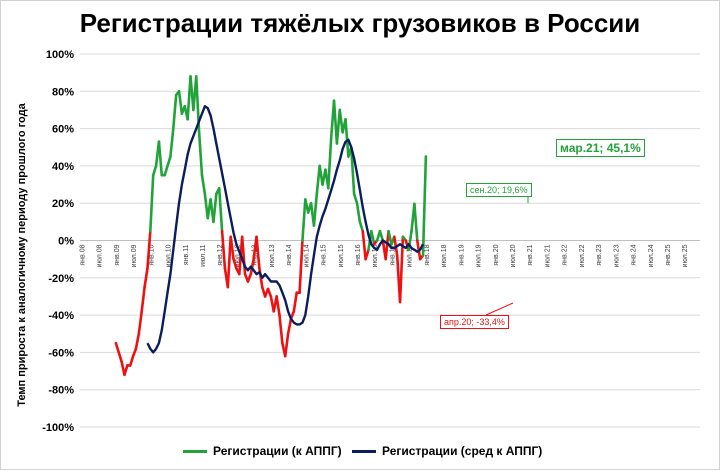 The height and width of the screenshot is (470, 720). What do you see at coordinates (668, 254) in the screenshot?
I see `x-tick-label: янв.25` at bounding box center [668, 254].